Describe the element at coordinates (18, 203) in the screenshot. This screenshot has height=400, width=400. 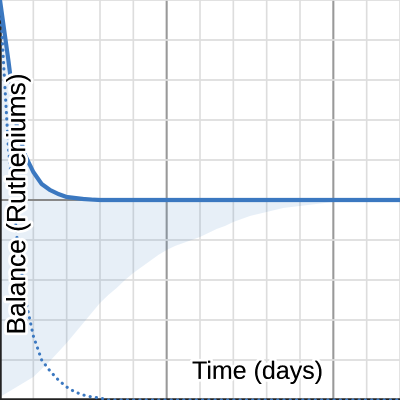
I see `y-axis-title: Balance (Rutheniums)` at that location.